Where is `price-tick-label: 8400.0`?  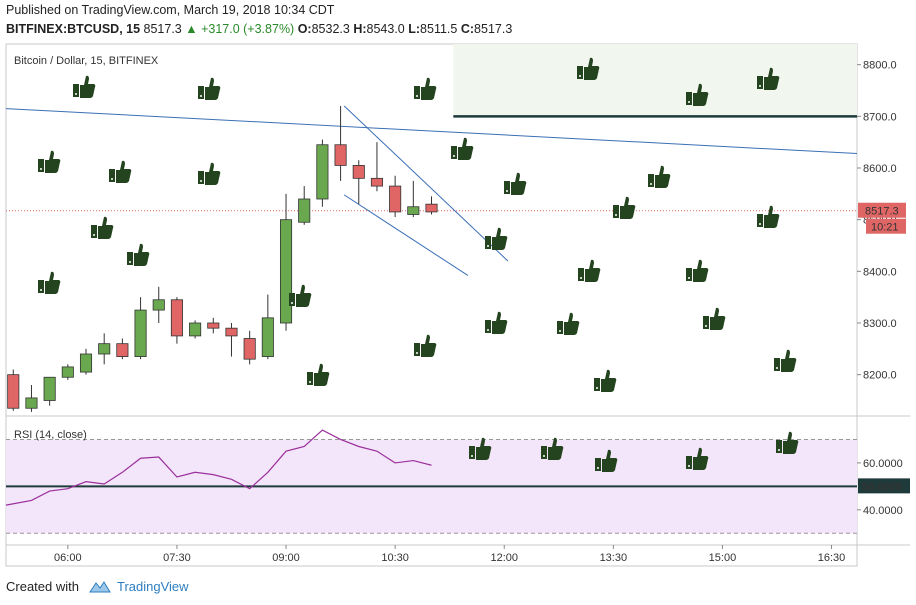 price-tick-label: 8400.0 is located at coordinates (880, 272).